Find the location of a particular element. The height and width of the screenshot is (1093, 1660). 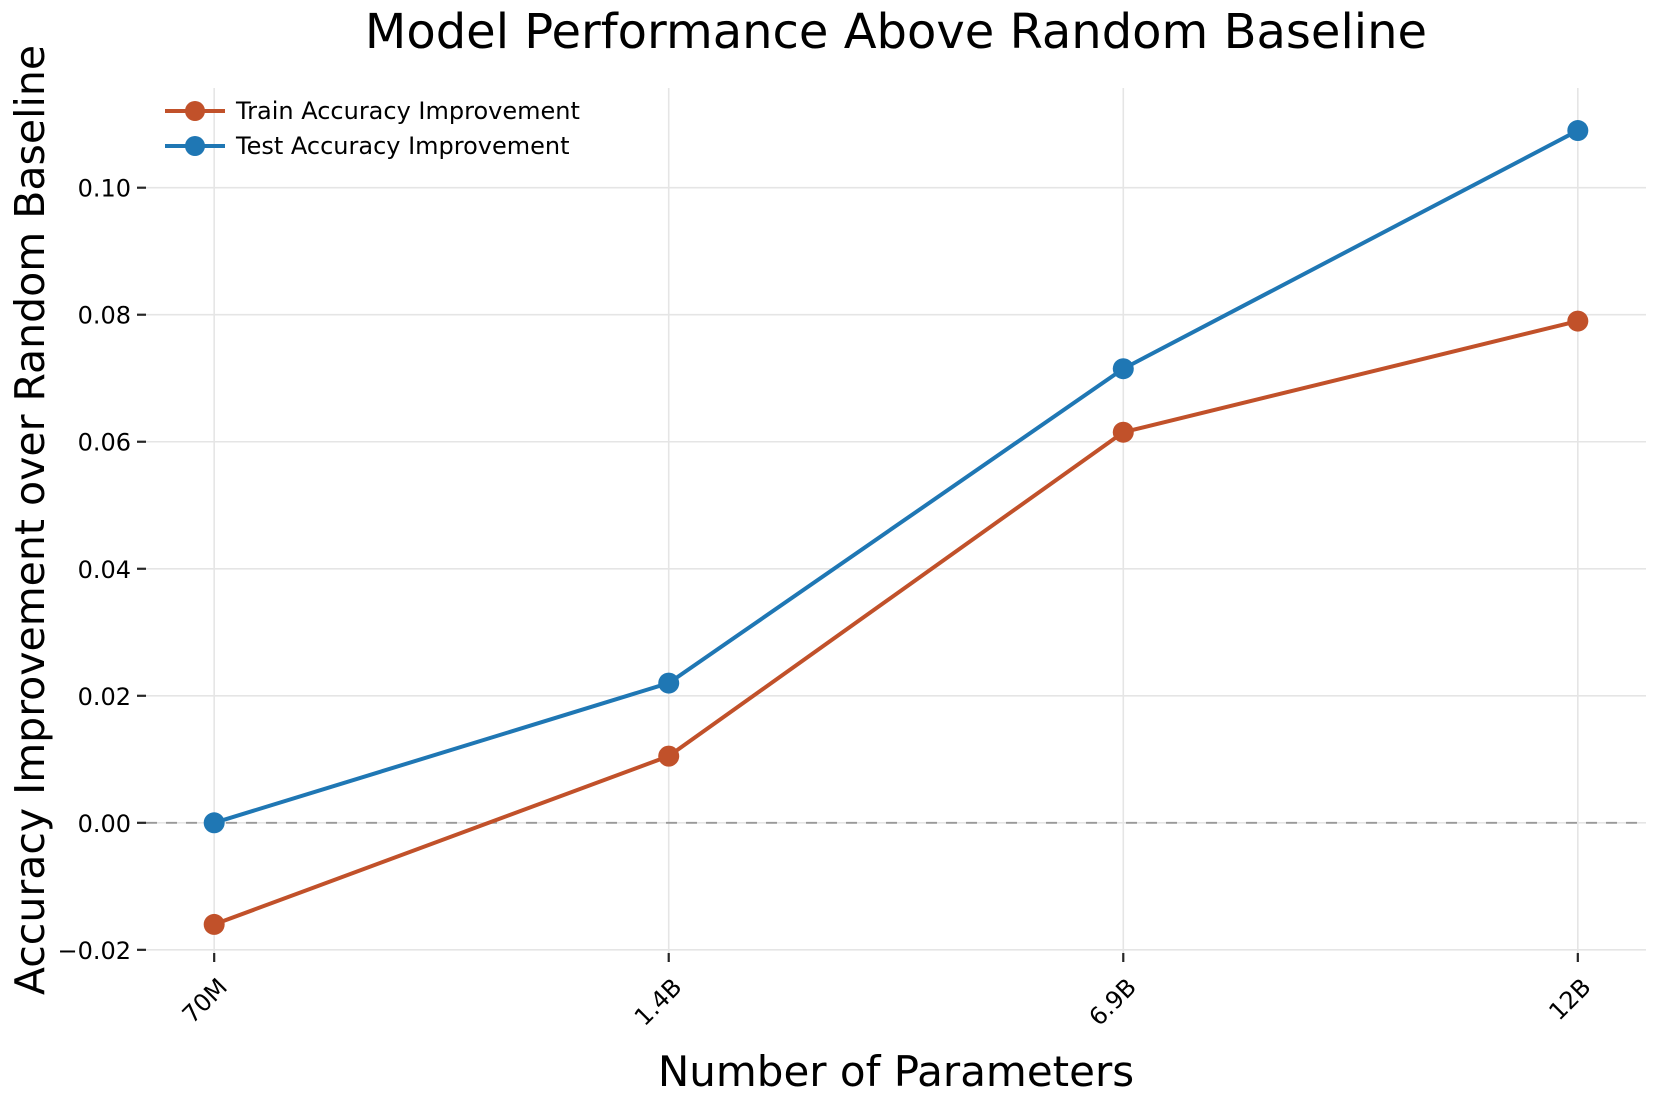

y-tick-label: 0.04 is located at coordinates (104, 570).